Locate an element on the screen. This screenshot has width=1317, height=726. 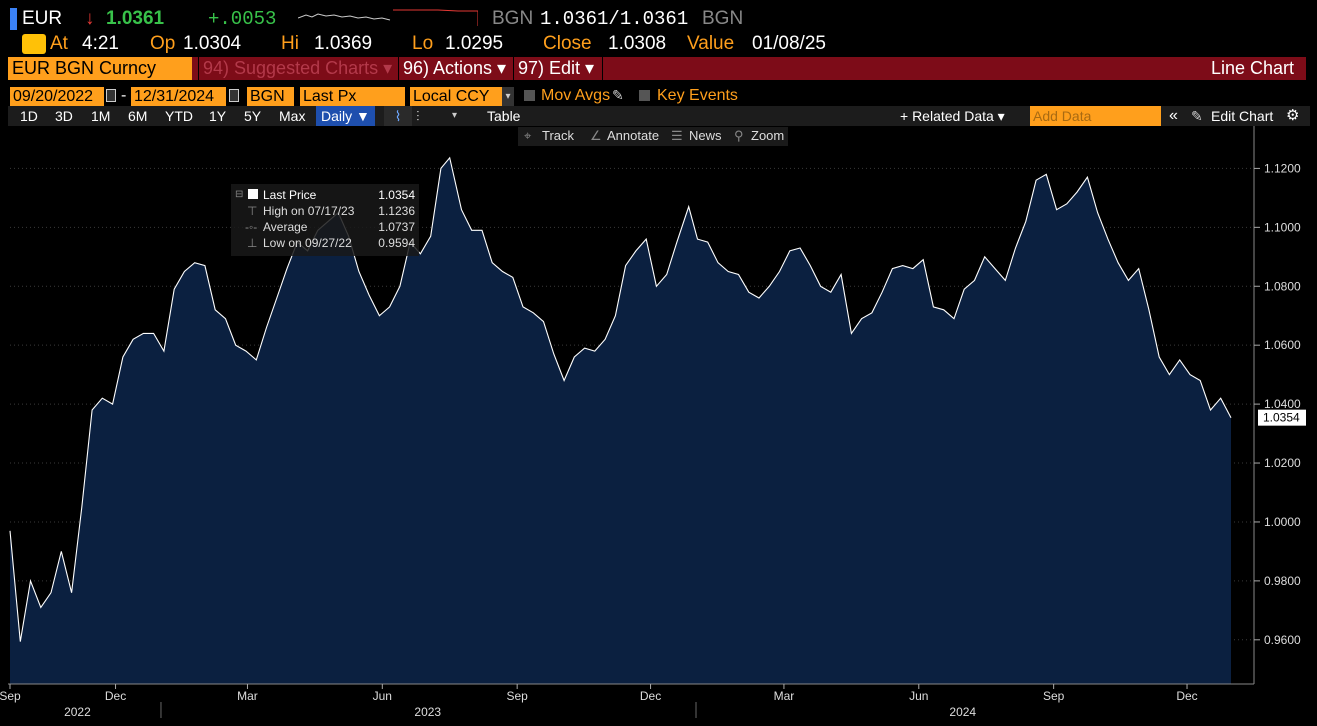
x-year-label: 2023 is located at coordinates (427, 712).